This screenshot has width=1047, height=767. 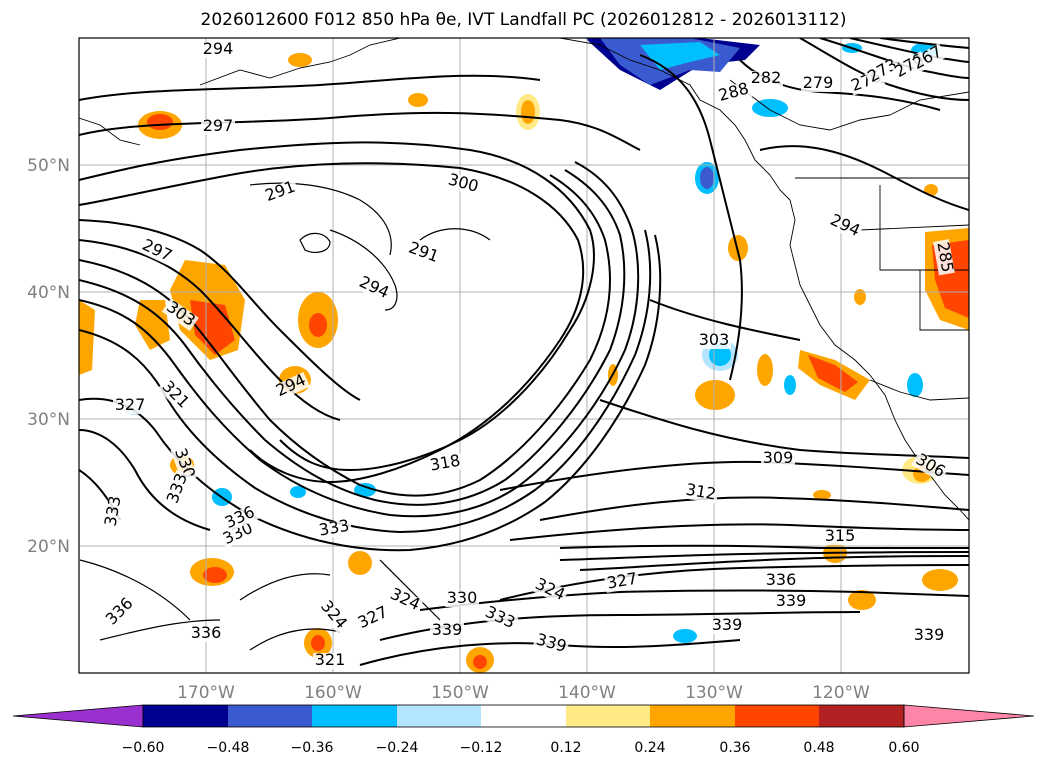 I want to click on colorbar-tick: 0.48, so click(x=818, y=748).